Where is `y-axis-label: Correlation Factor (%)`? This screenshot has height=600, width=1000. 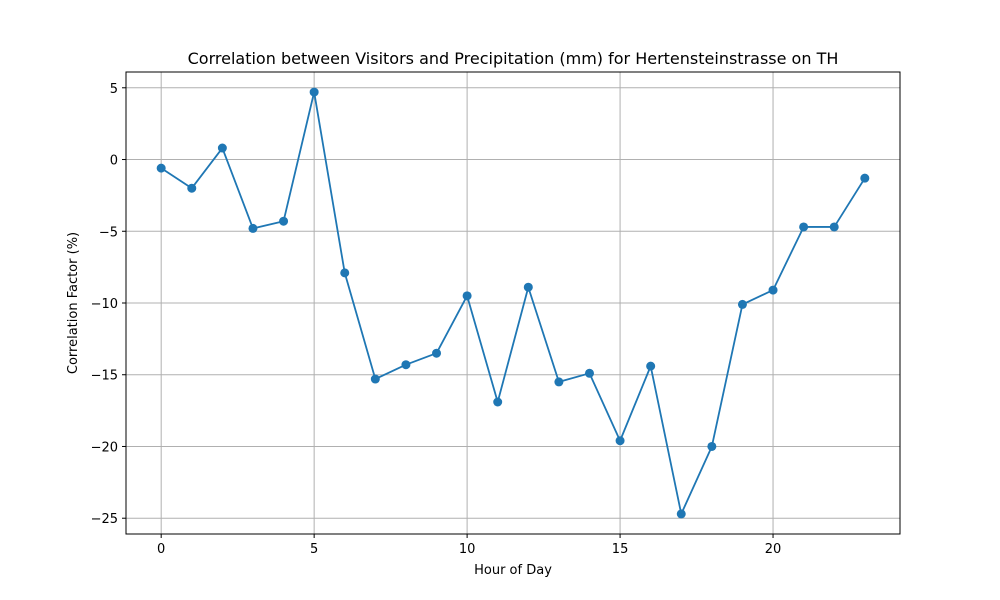 y-axis-label: Correlation Factor (%) is located at coordinates (73, 303).